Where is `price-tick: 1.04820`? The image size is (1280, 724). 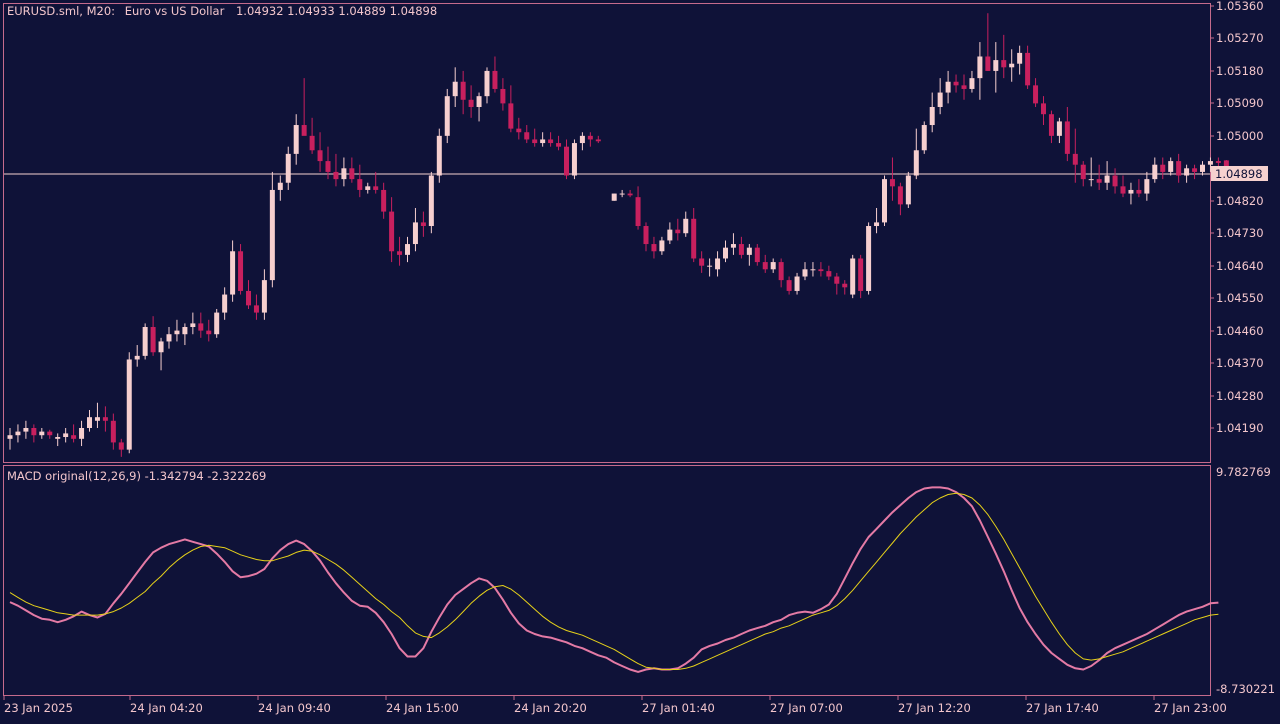
price-tick: 1.04820 is located at coordinates (1237, 201).